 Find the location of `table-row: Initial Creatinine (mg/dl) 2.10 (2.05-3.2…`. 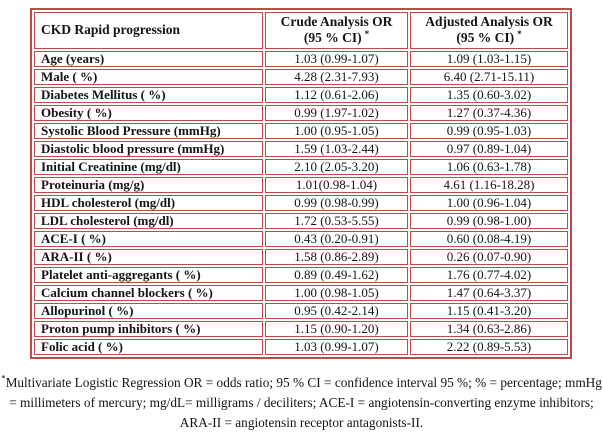

table-row: Initial Creatinine (mg/dl) 2.10 (2.05-3.2… is located at coordinates (301, 166).